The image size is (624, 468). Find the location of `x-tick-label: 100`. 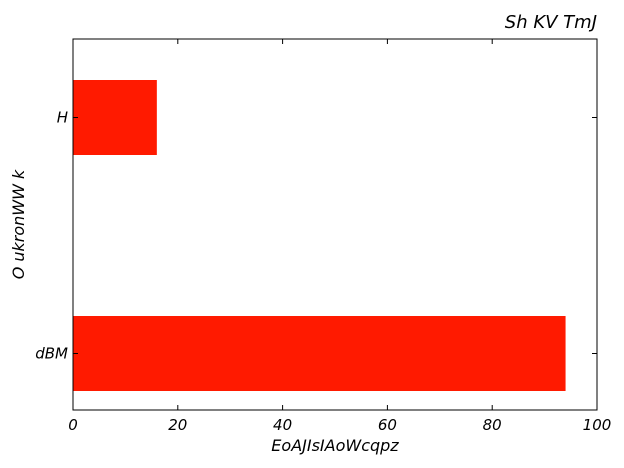

x-tick-label: 100 is located at coordinates (597, 425).